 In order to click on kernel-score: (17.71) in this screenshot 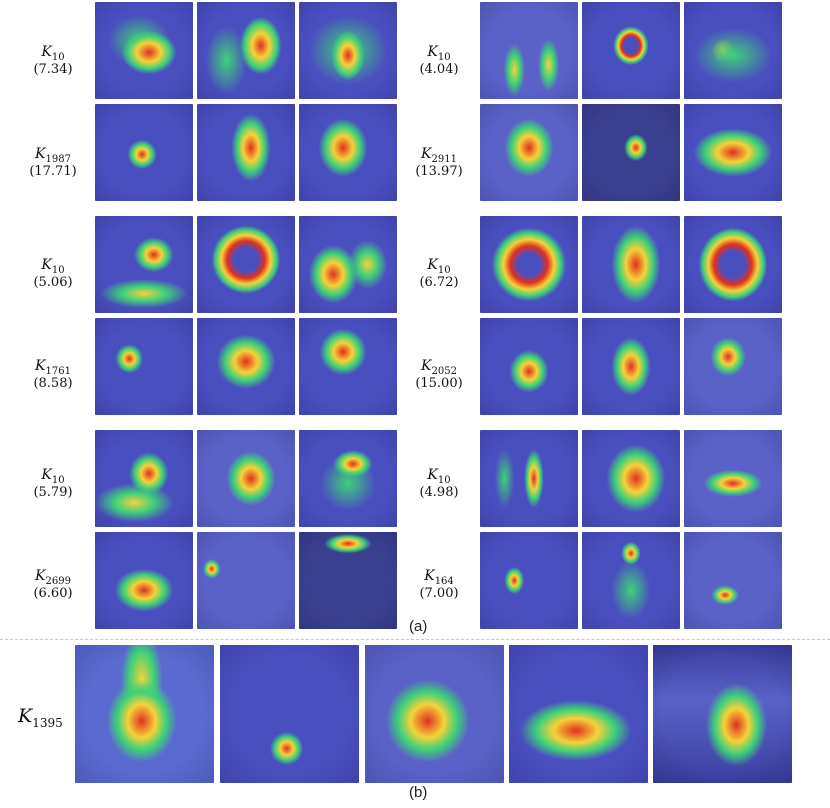, I will do `click(53, 172)`.